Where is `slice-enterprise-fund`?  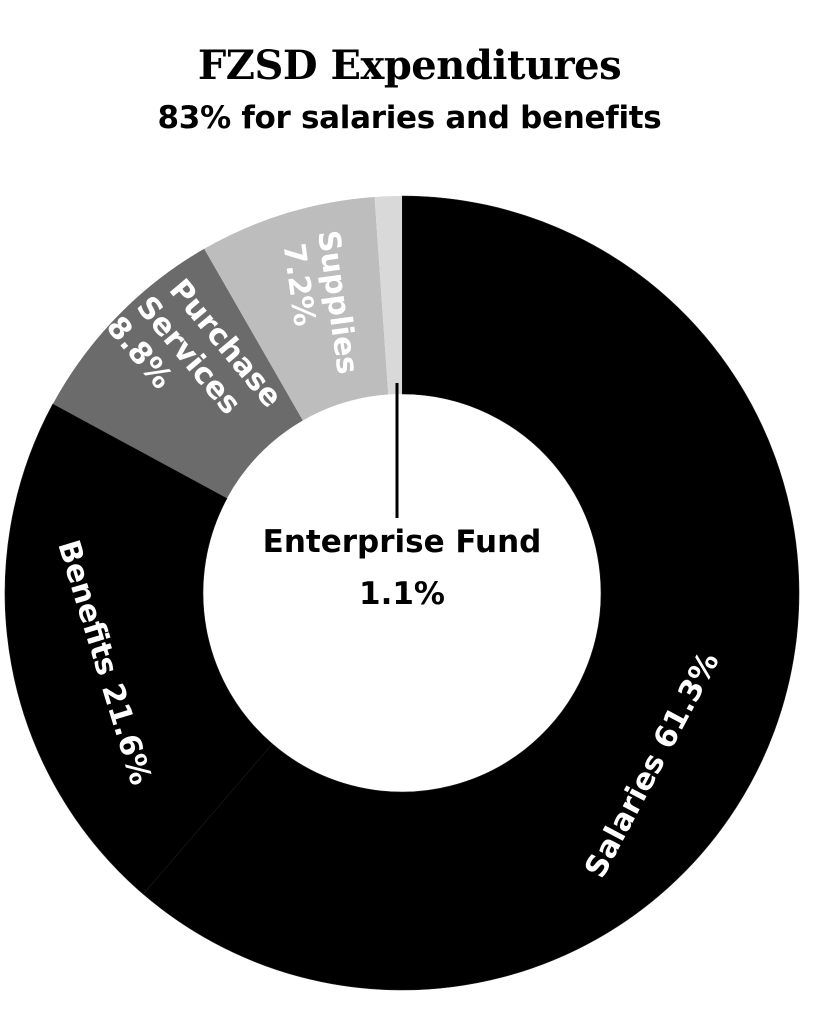 slice-enterprise-fund is located at coordinates (388, 295).